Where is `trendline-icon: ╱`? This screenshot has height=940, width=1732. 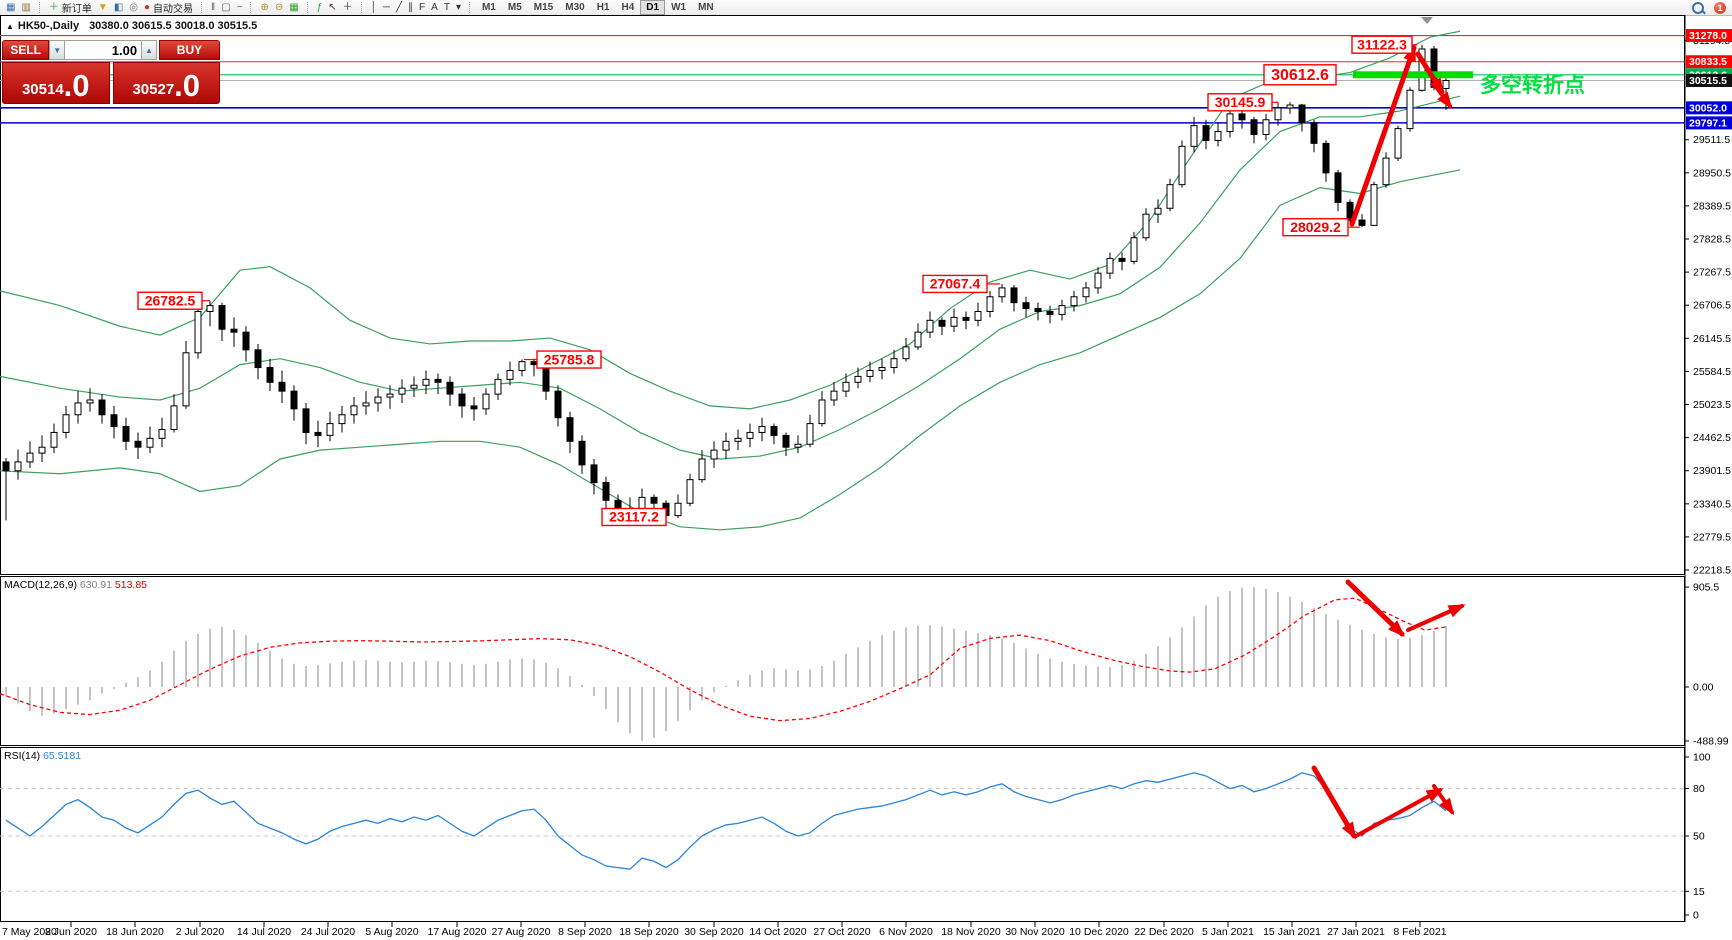
trendline-icon: ╱ is located at coordinates (399, 7).